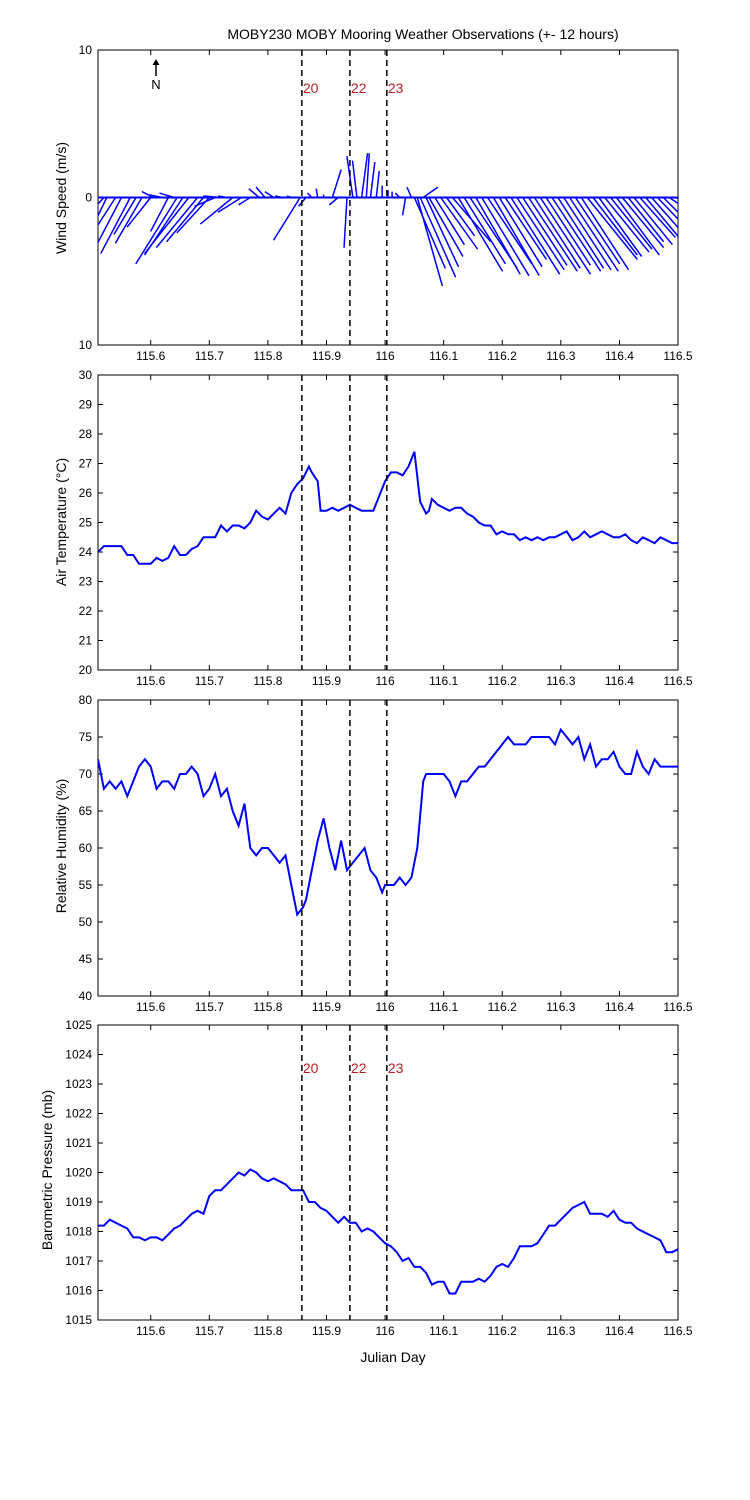  Describe the element at coordinates (78, 1084) in the screenshot. I see `y-tick-label: 1023` at that location.